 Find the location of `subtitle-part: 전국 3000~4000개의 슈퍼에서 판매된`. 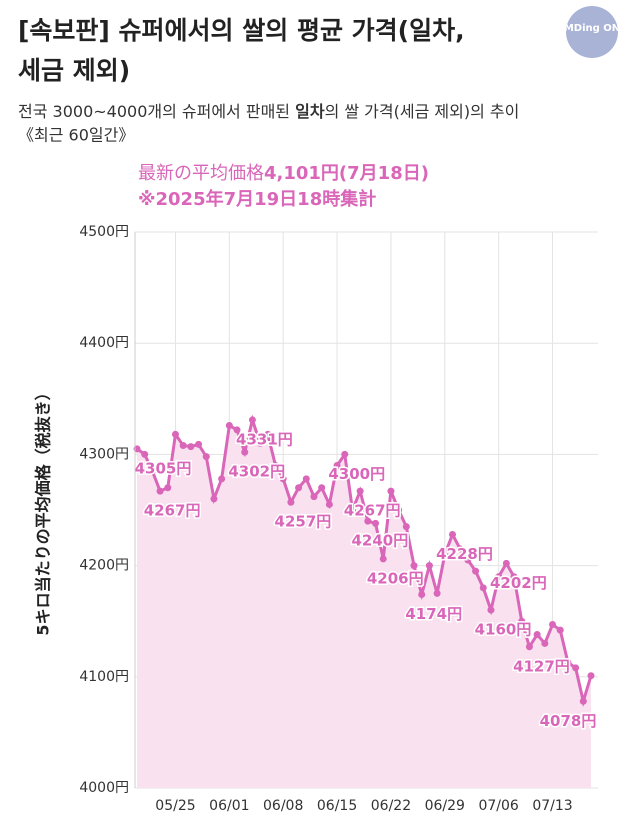

subtitle-part: 전국 3000~4000개의 슈퍼에서 판매된 is located at coordinates (156, 111).